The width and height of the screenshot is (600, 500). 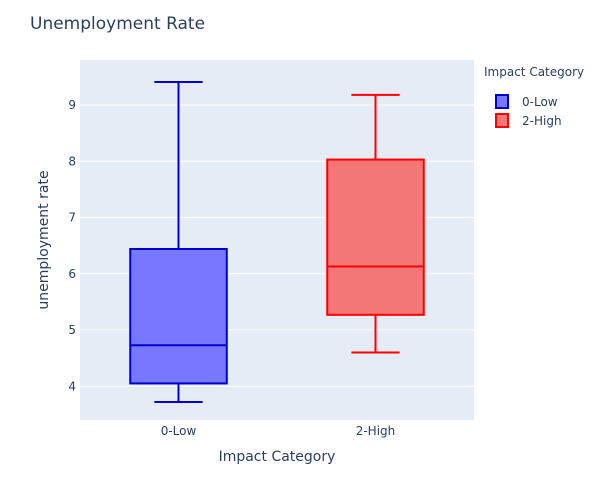 What do you see at coordinates (178, 241) in the screenshot?
I see `box-0-Low` at bounding box center [178, 241].